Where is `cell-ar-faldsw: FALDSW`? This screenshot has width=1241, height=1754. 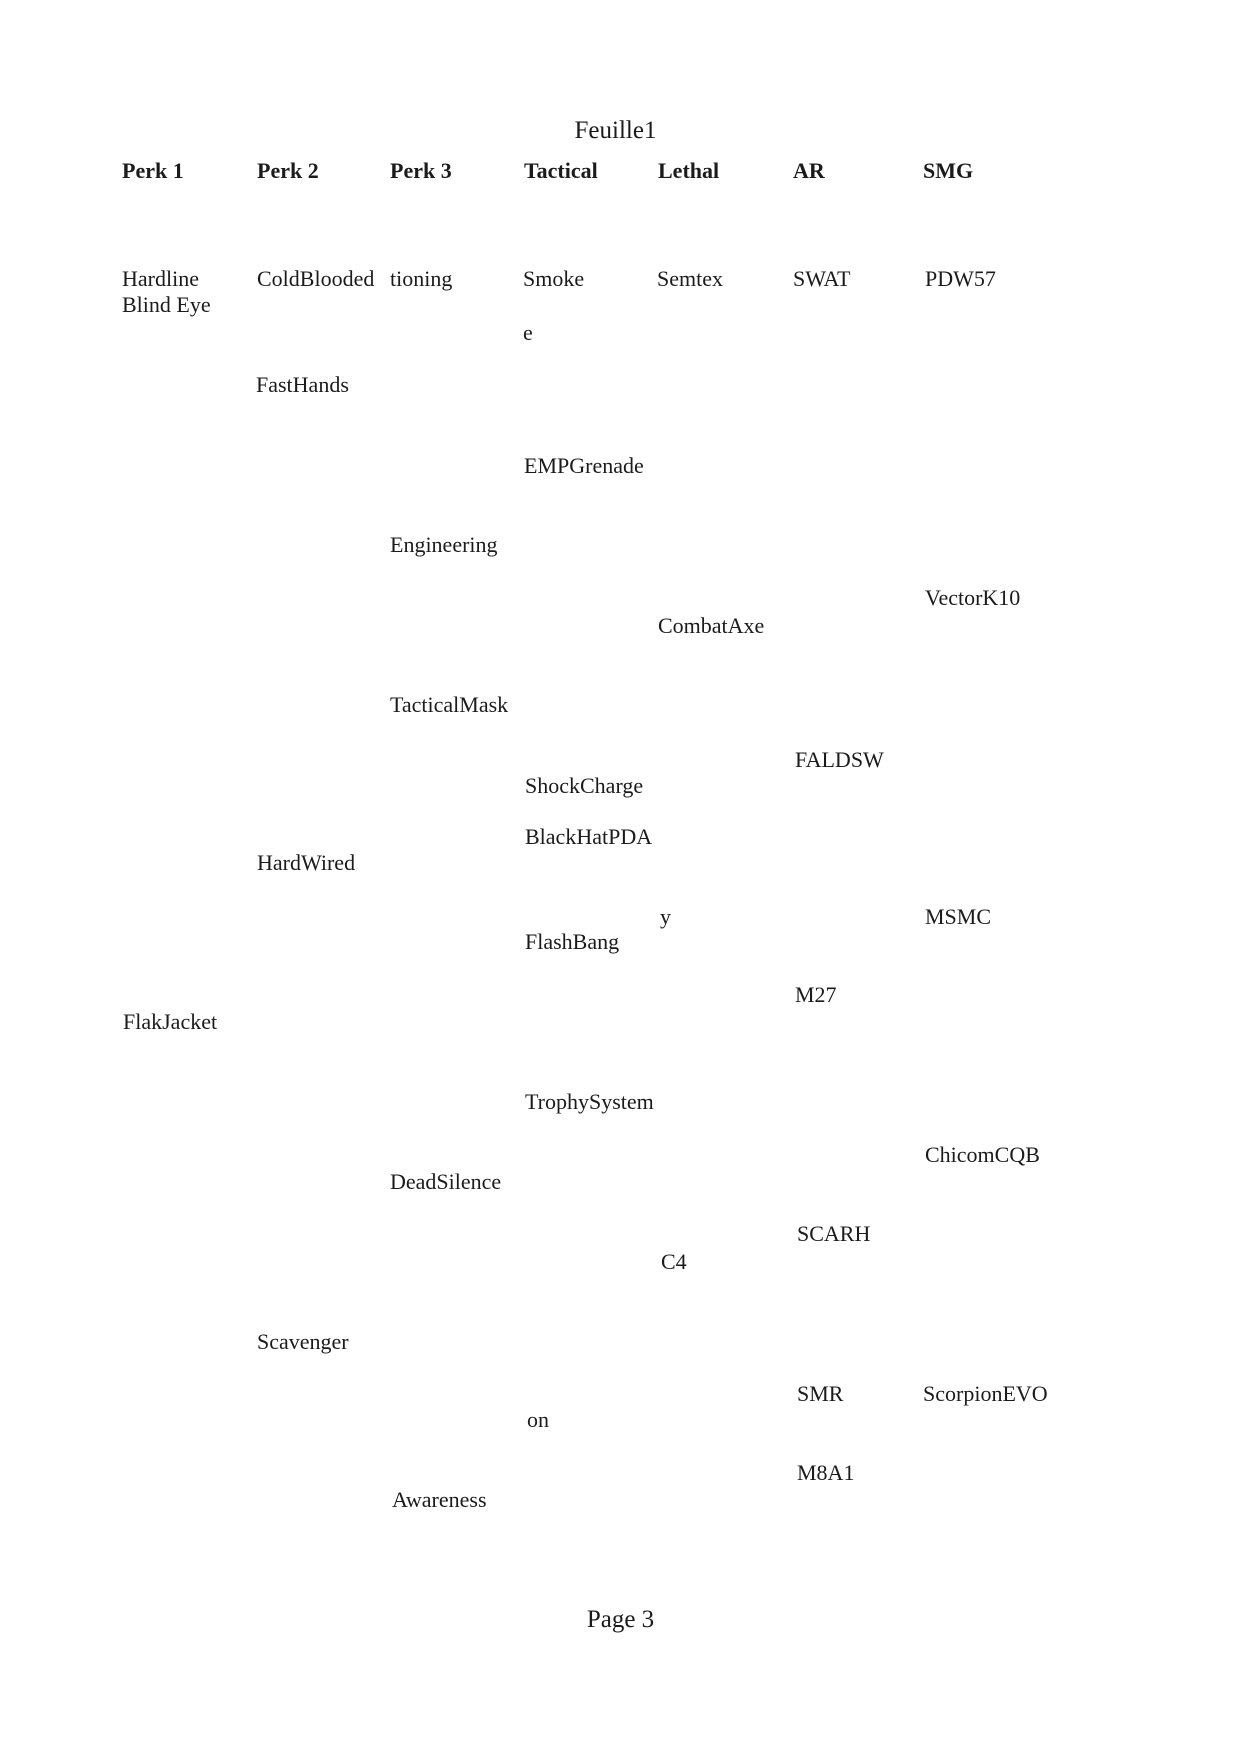 cell-ar-faldsw: FALDSW is located at coordinates (839, 759).